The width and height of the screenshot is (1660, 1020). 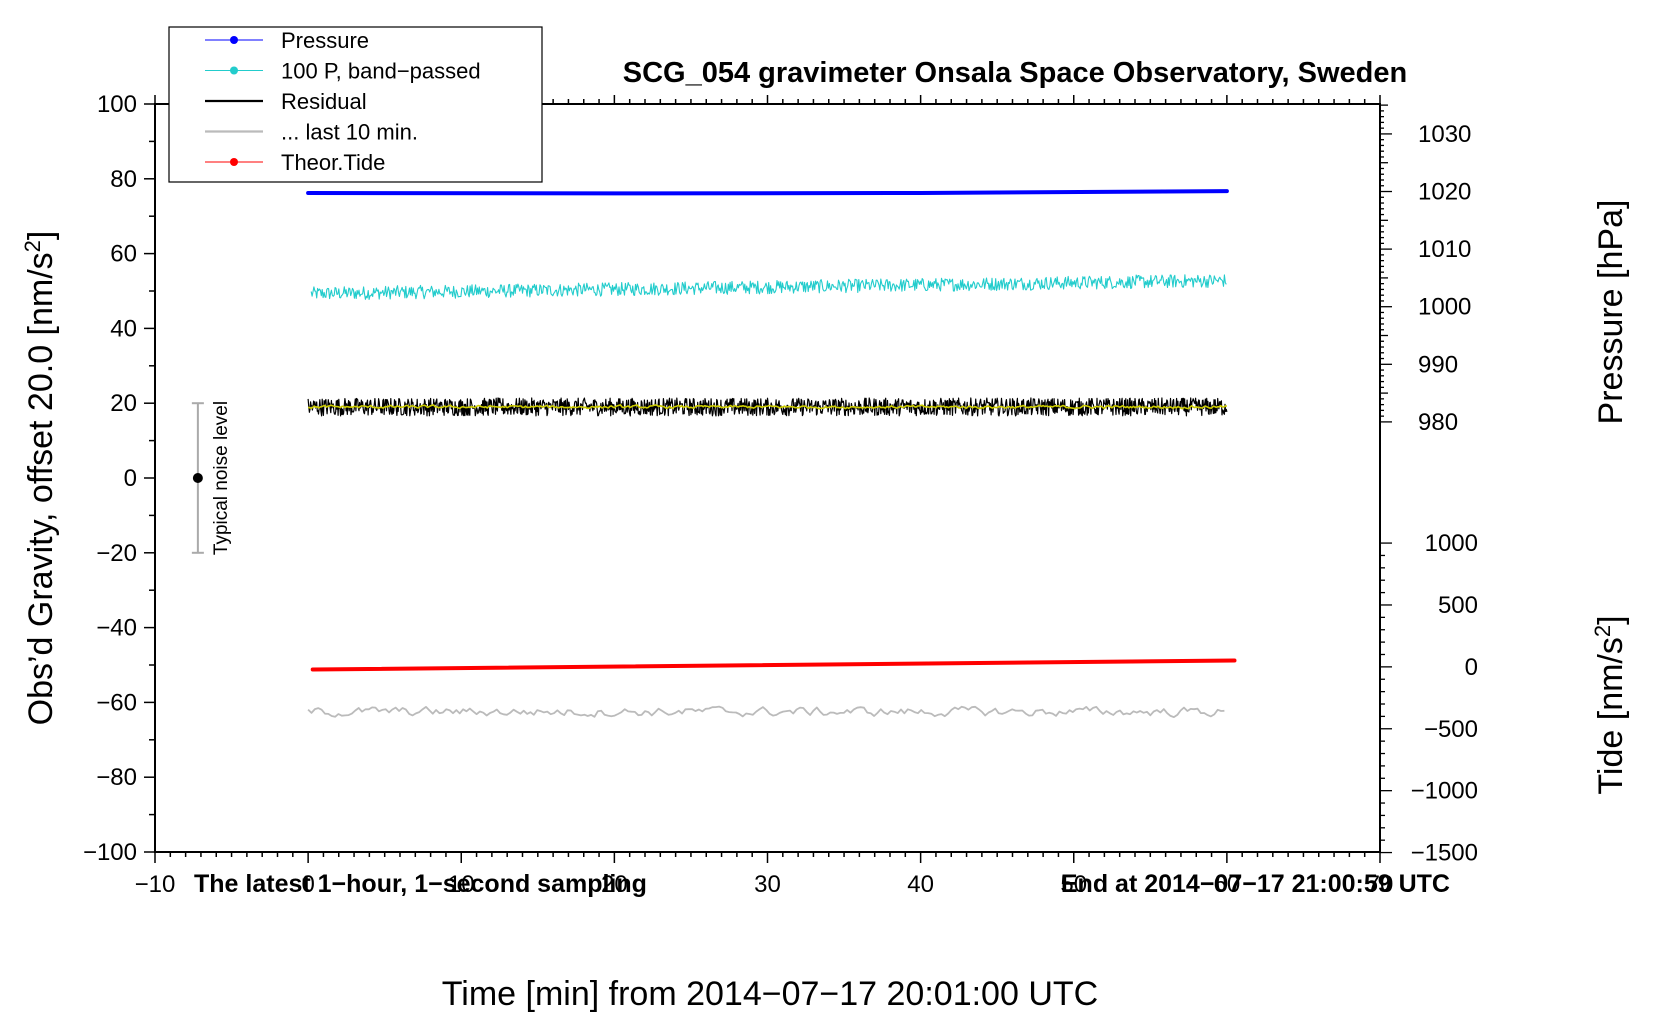 What do you see at coordinates (221, 478) in the screenshot?
I see `noise-level-label: Typical noise level` at bounding box center [221, 478].